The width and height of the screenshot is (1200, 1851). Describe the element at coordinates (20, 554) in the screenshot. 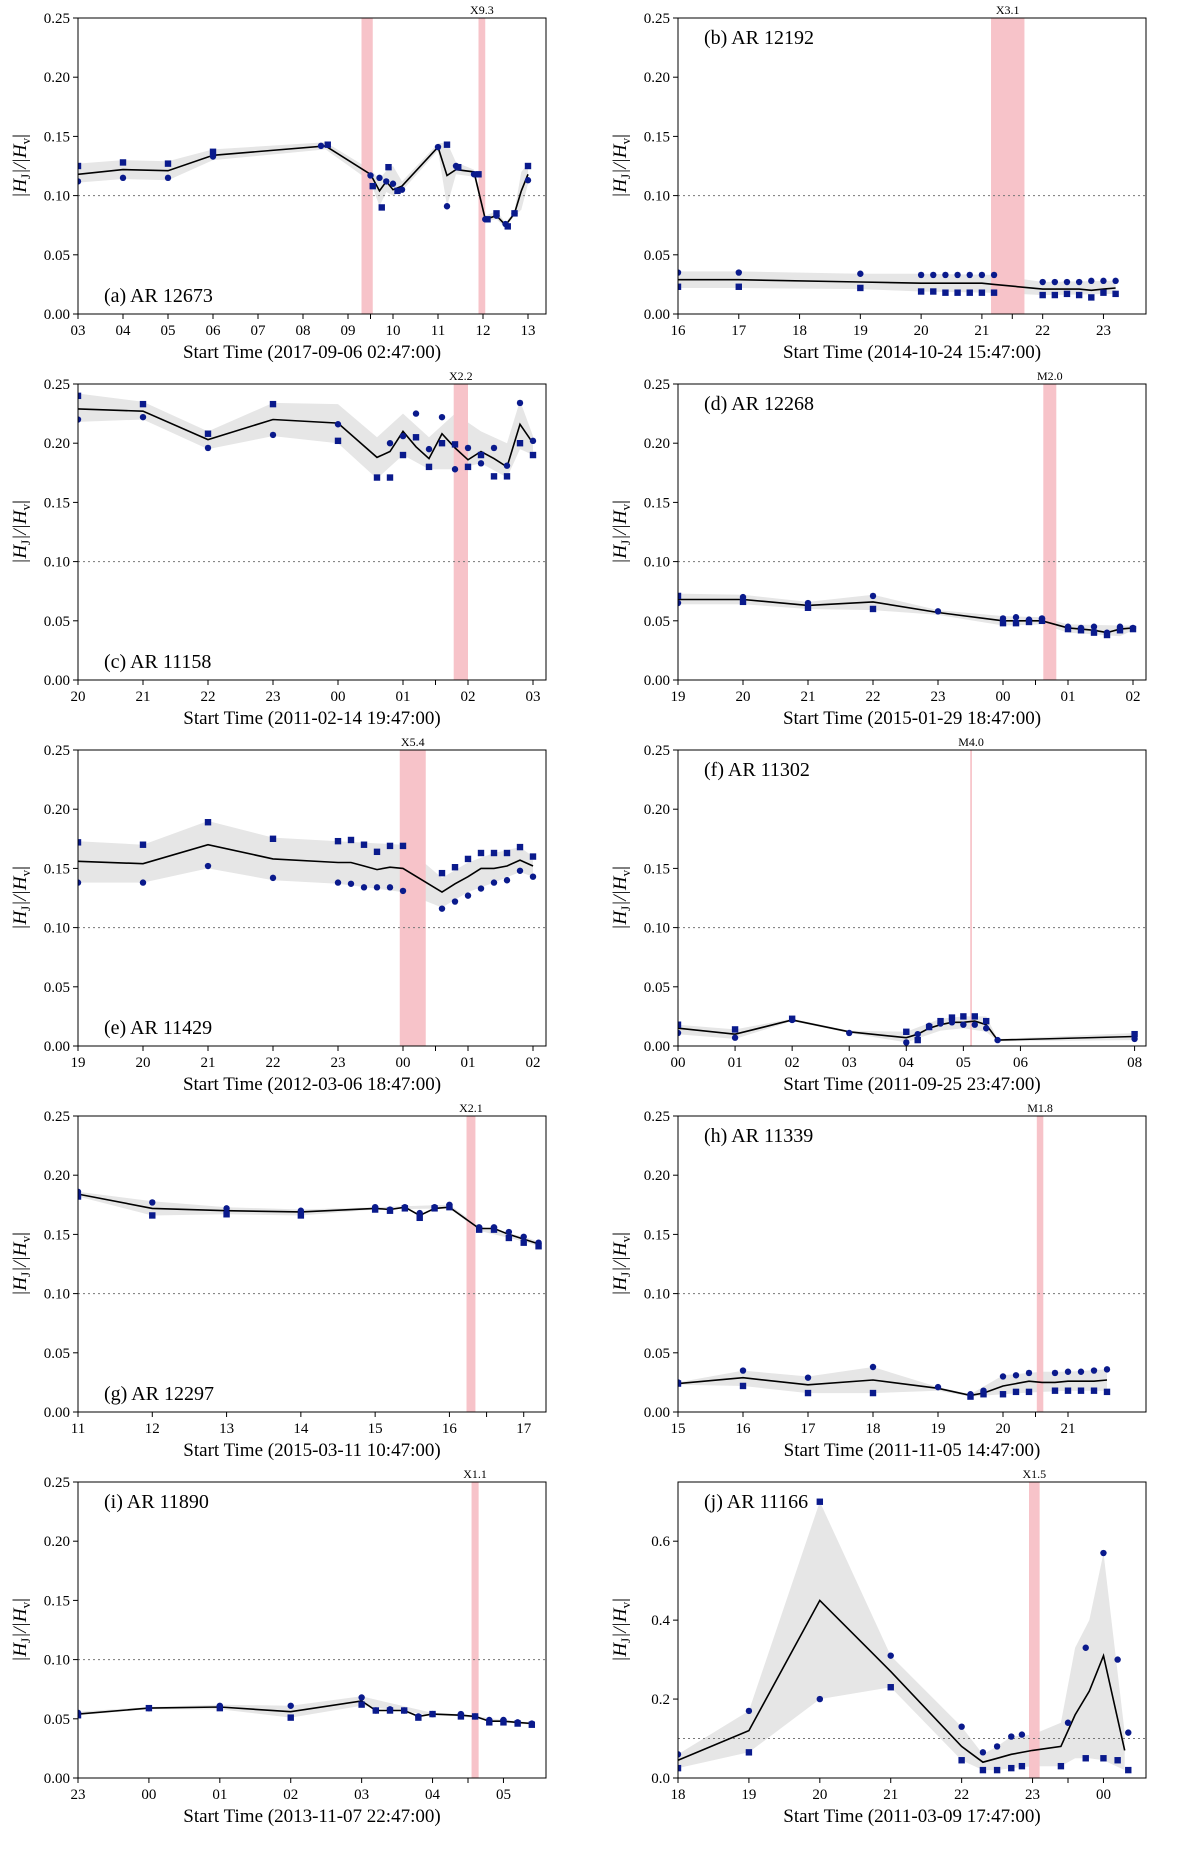

I see `y-axis-label-part: |H` at that location.